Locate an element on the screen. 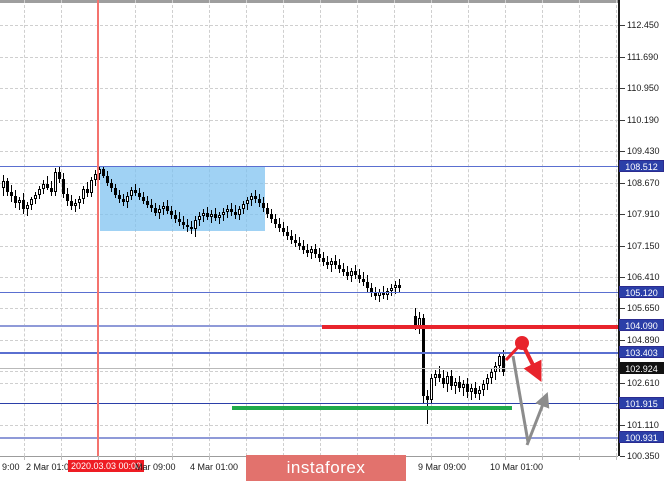  price-tick-label: 110.190 is located at coordinates (643, 120).